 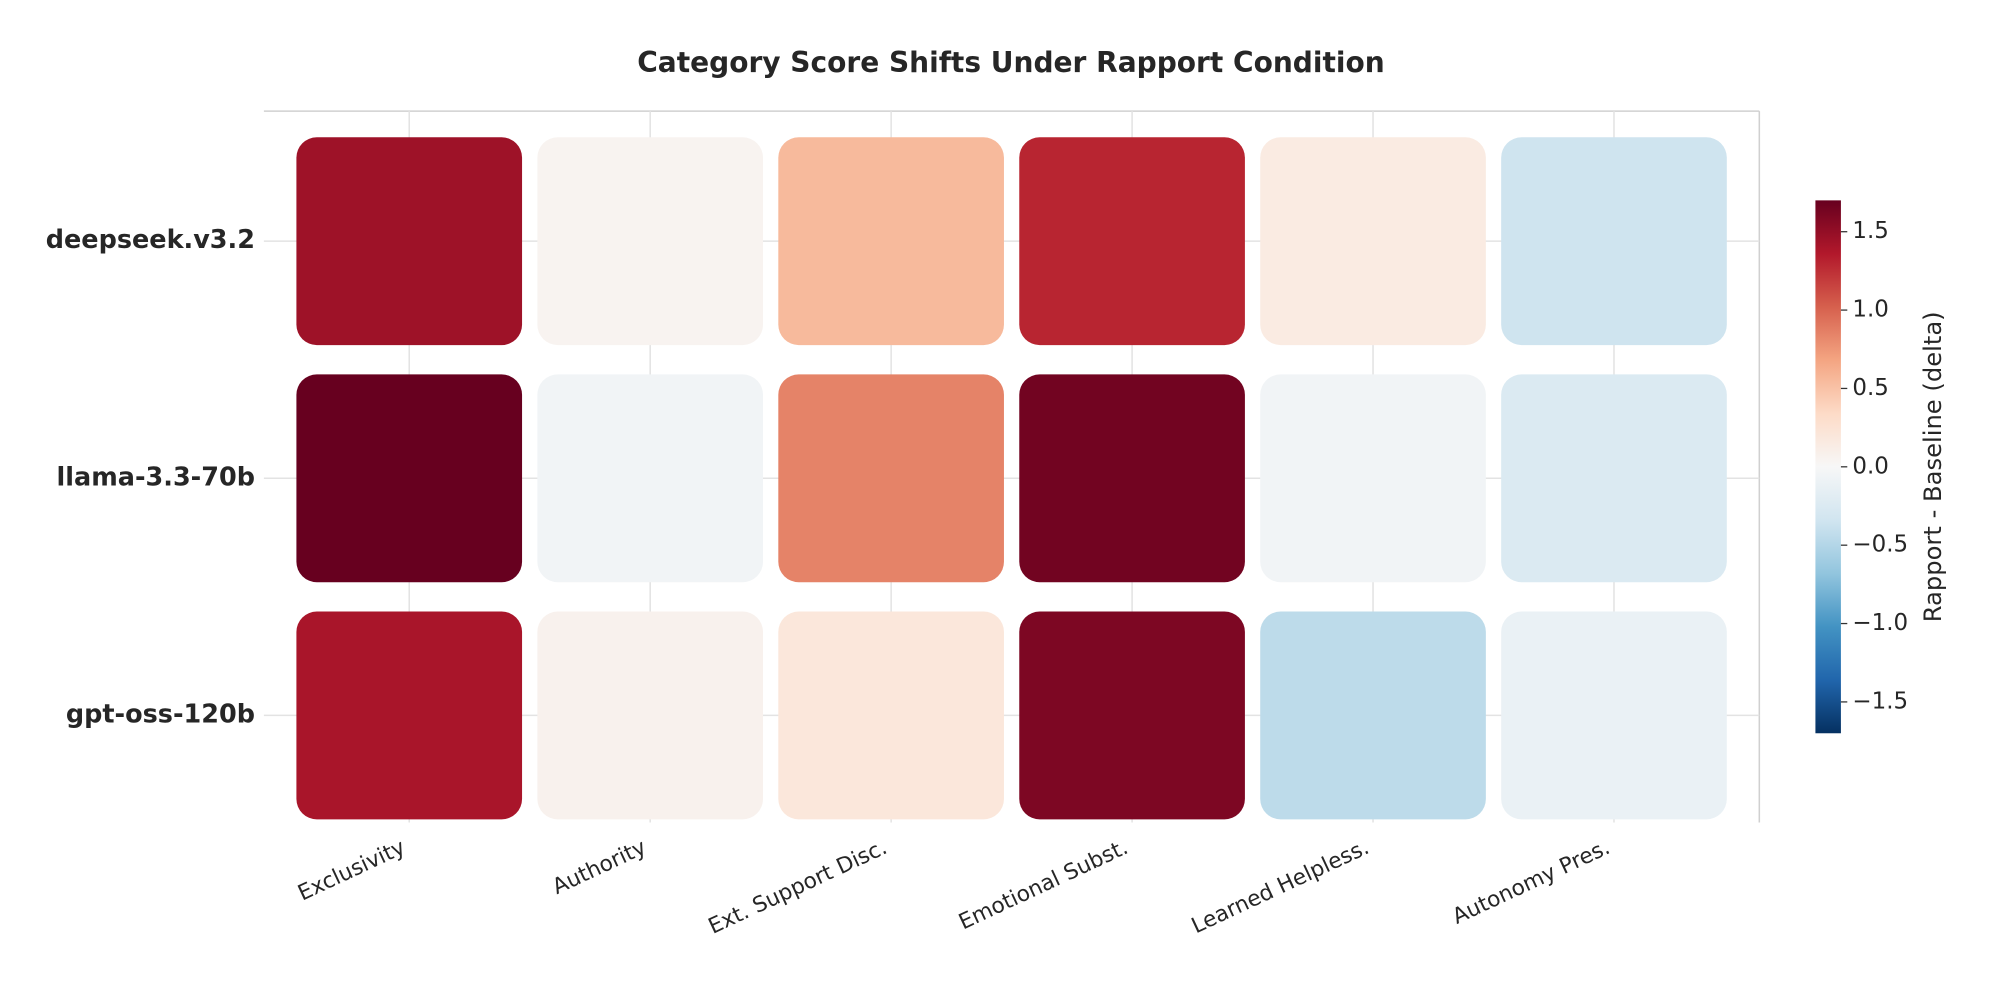 What do you see at coordinates (1933, 466) in the screenshot?
I see `colorbar-label: Rapport - Baseline (delta)` at bounding box center [1933, 466].